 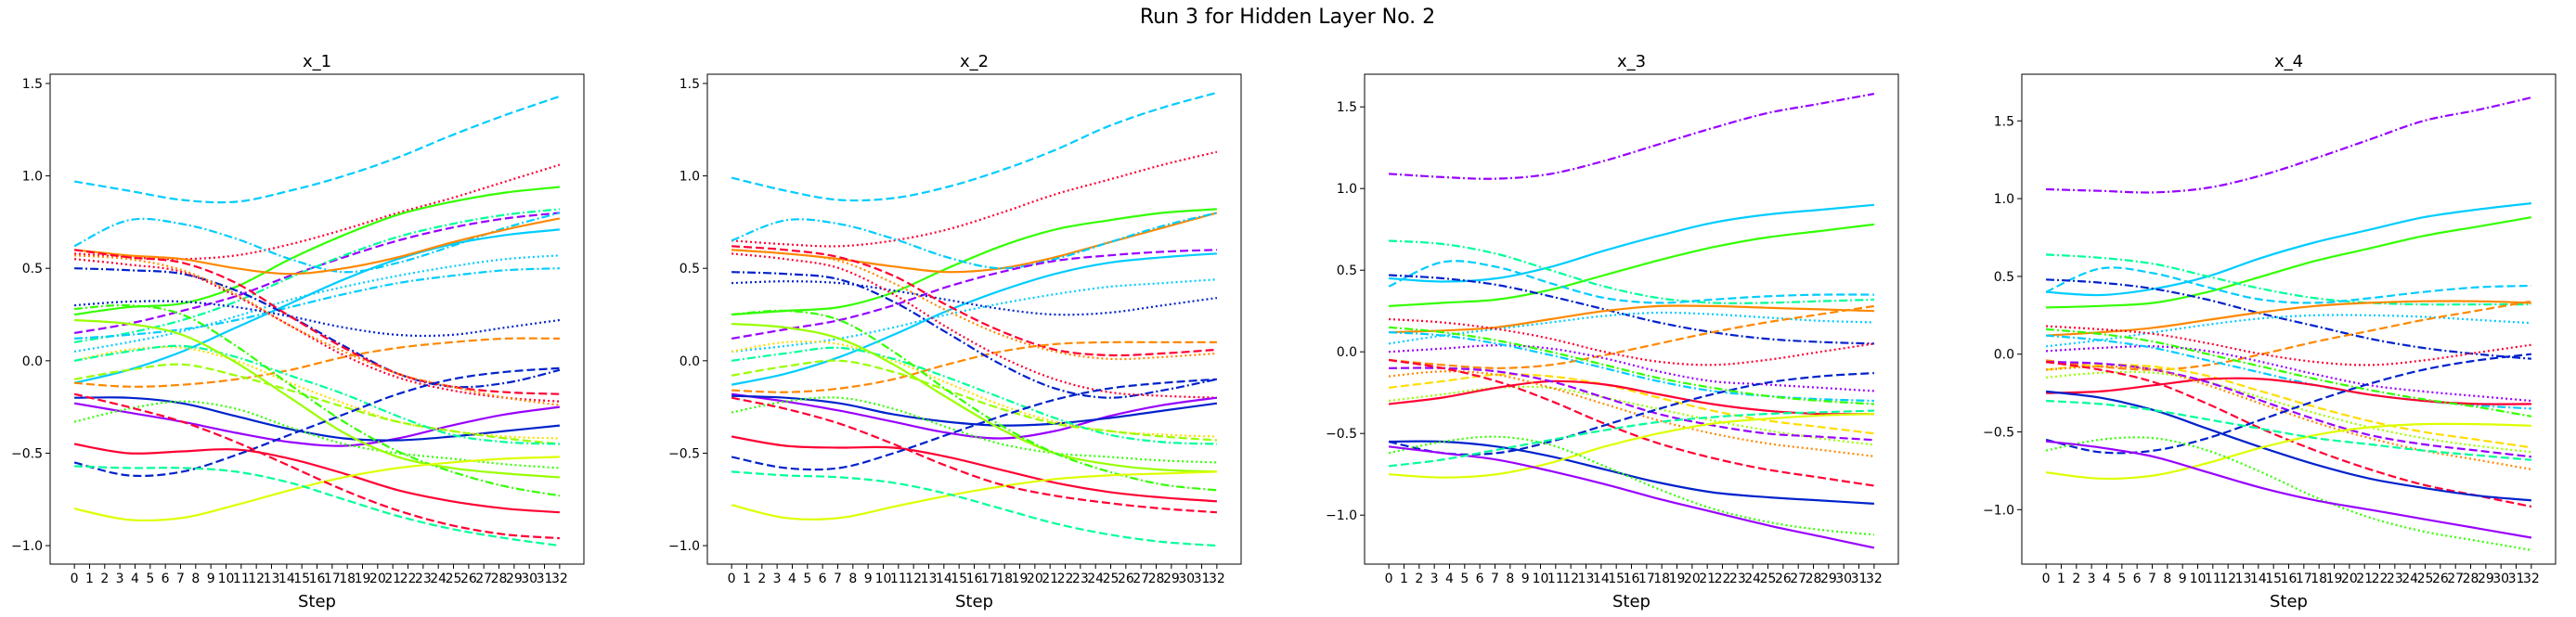 I want to click on subplot-title: x_1, so click(x=317, y=62).